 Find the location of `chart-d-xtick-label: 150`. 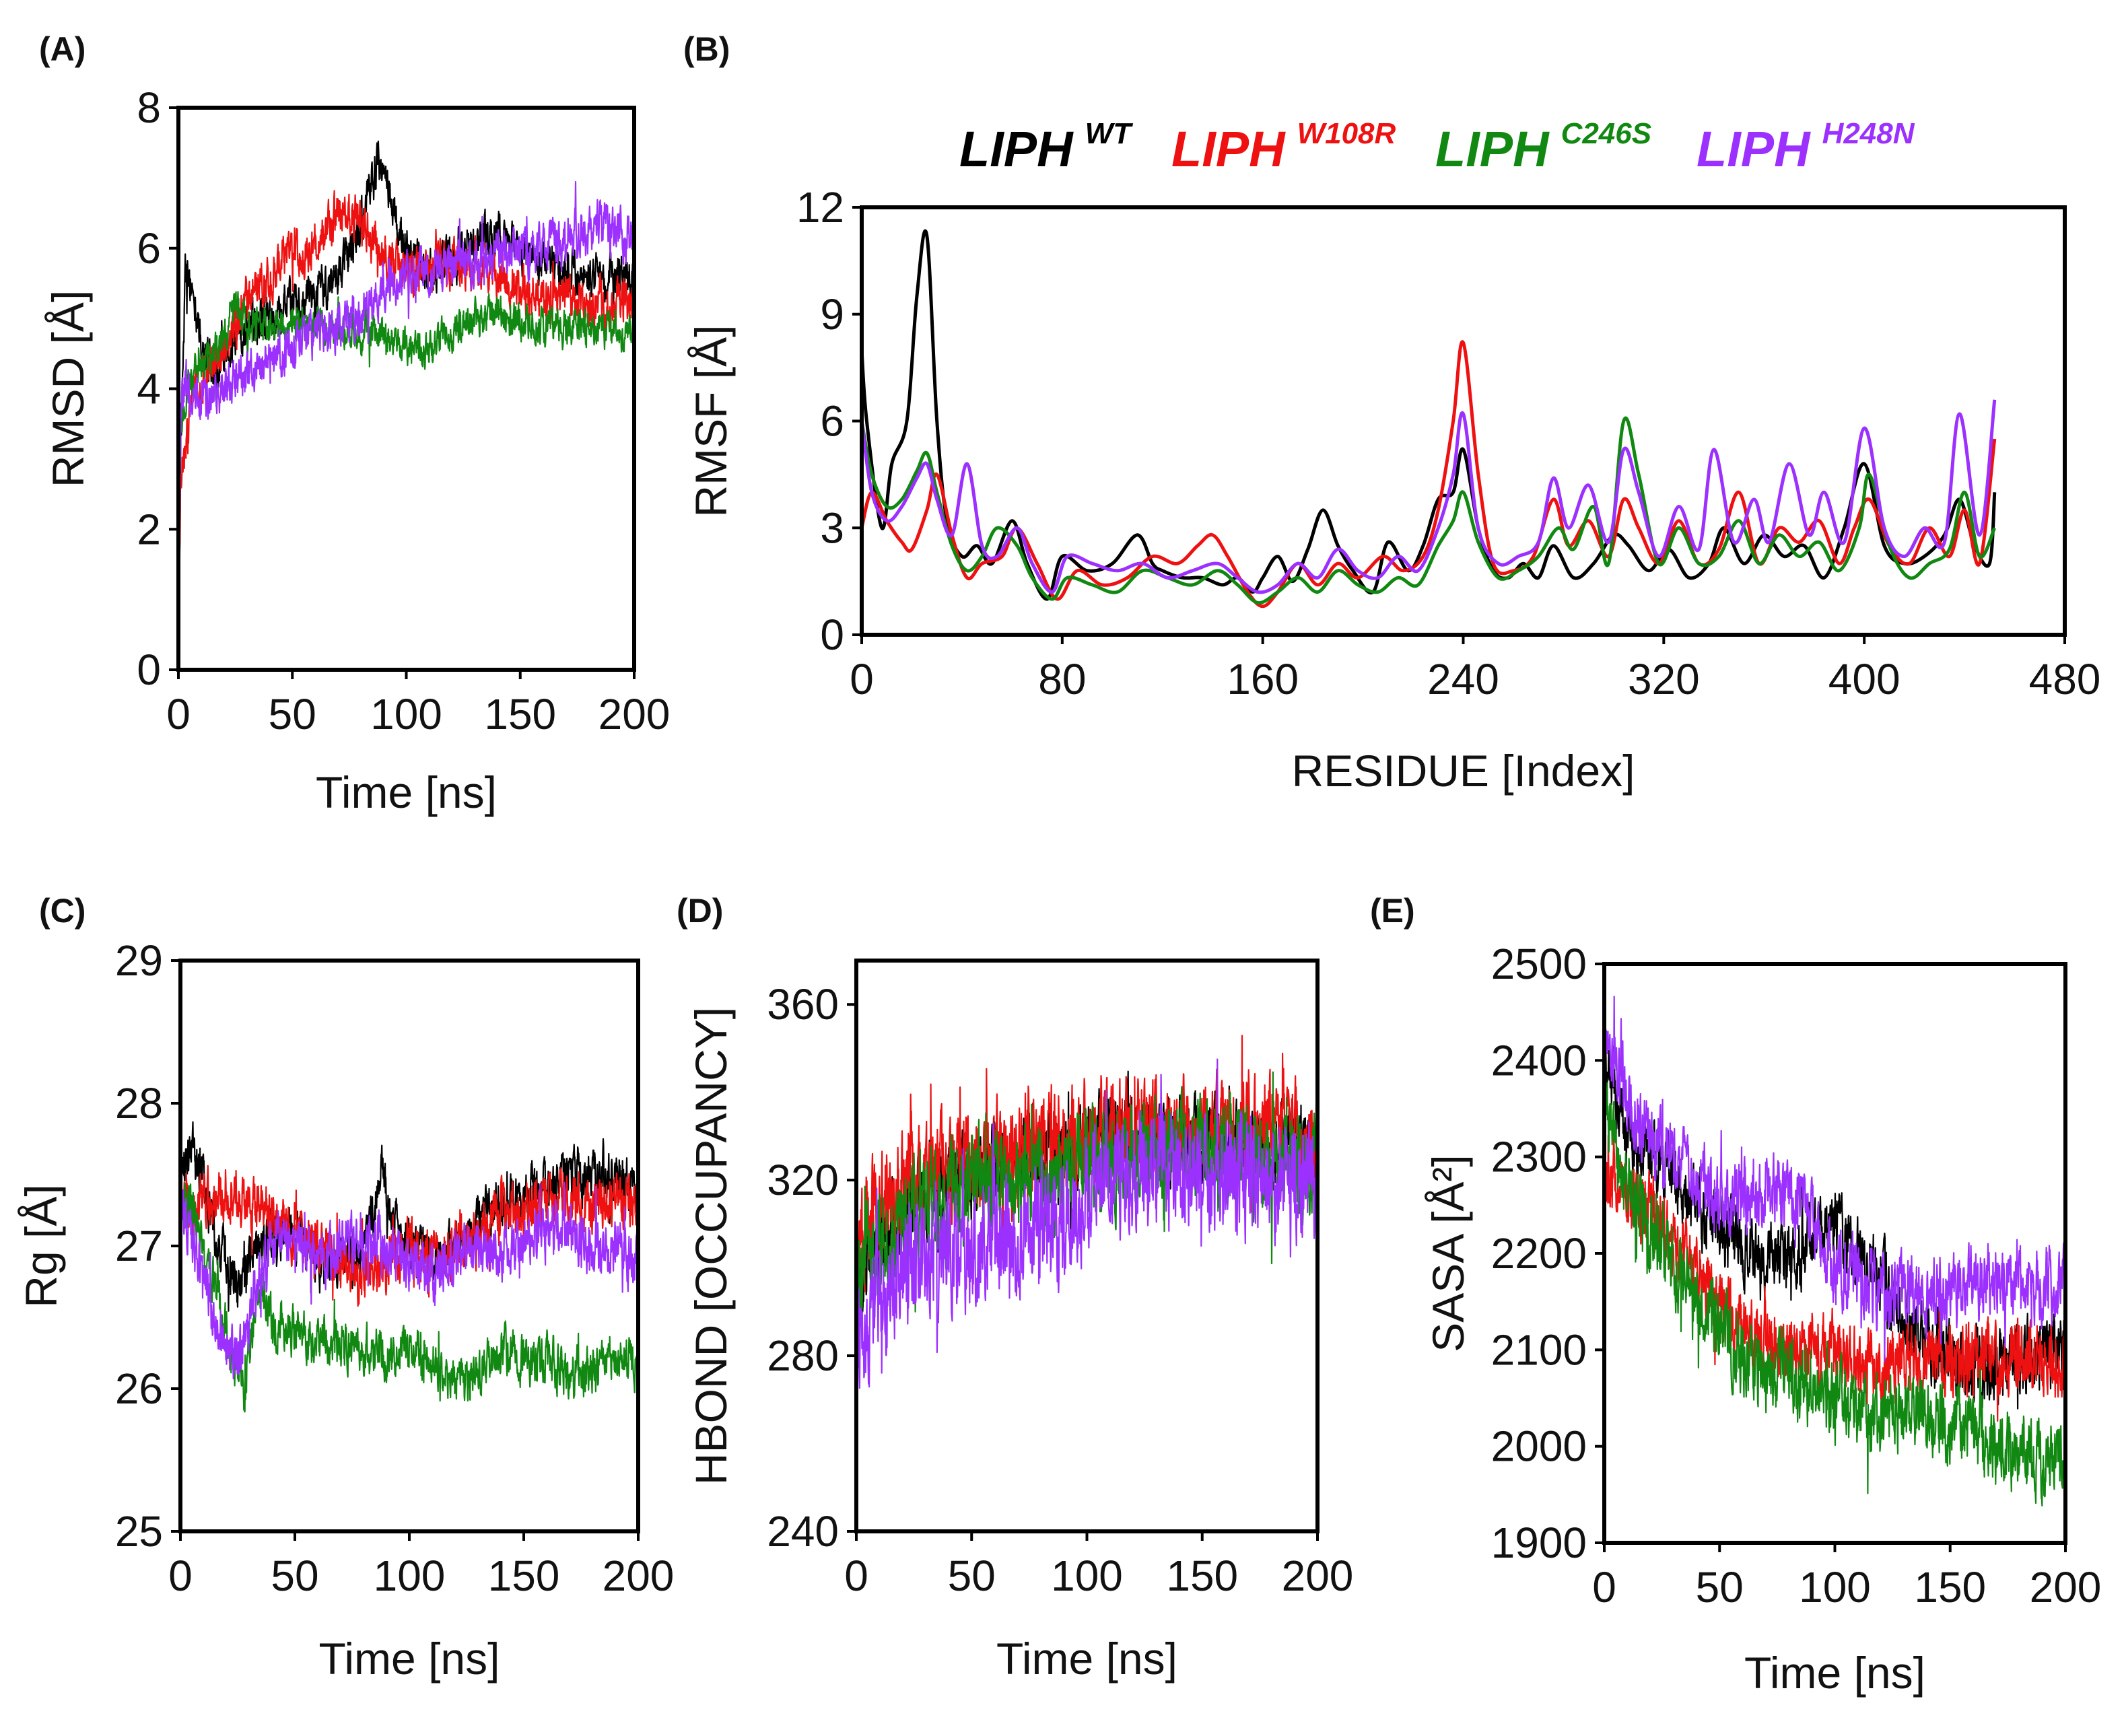

chart-d-xtick-label: 150 is located at coordinates (1202, 1576).